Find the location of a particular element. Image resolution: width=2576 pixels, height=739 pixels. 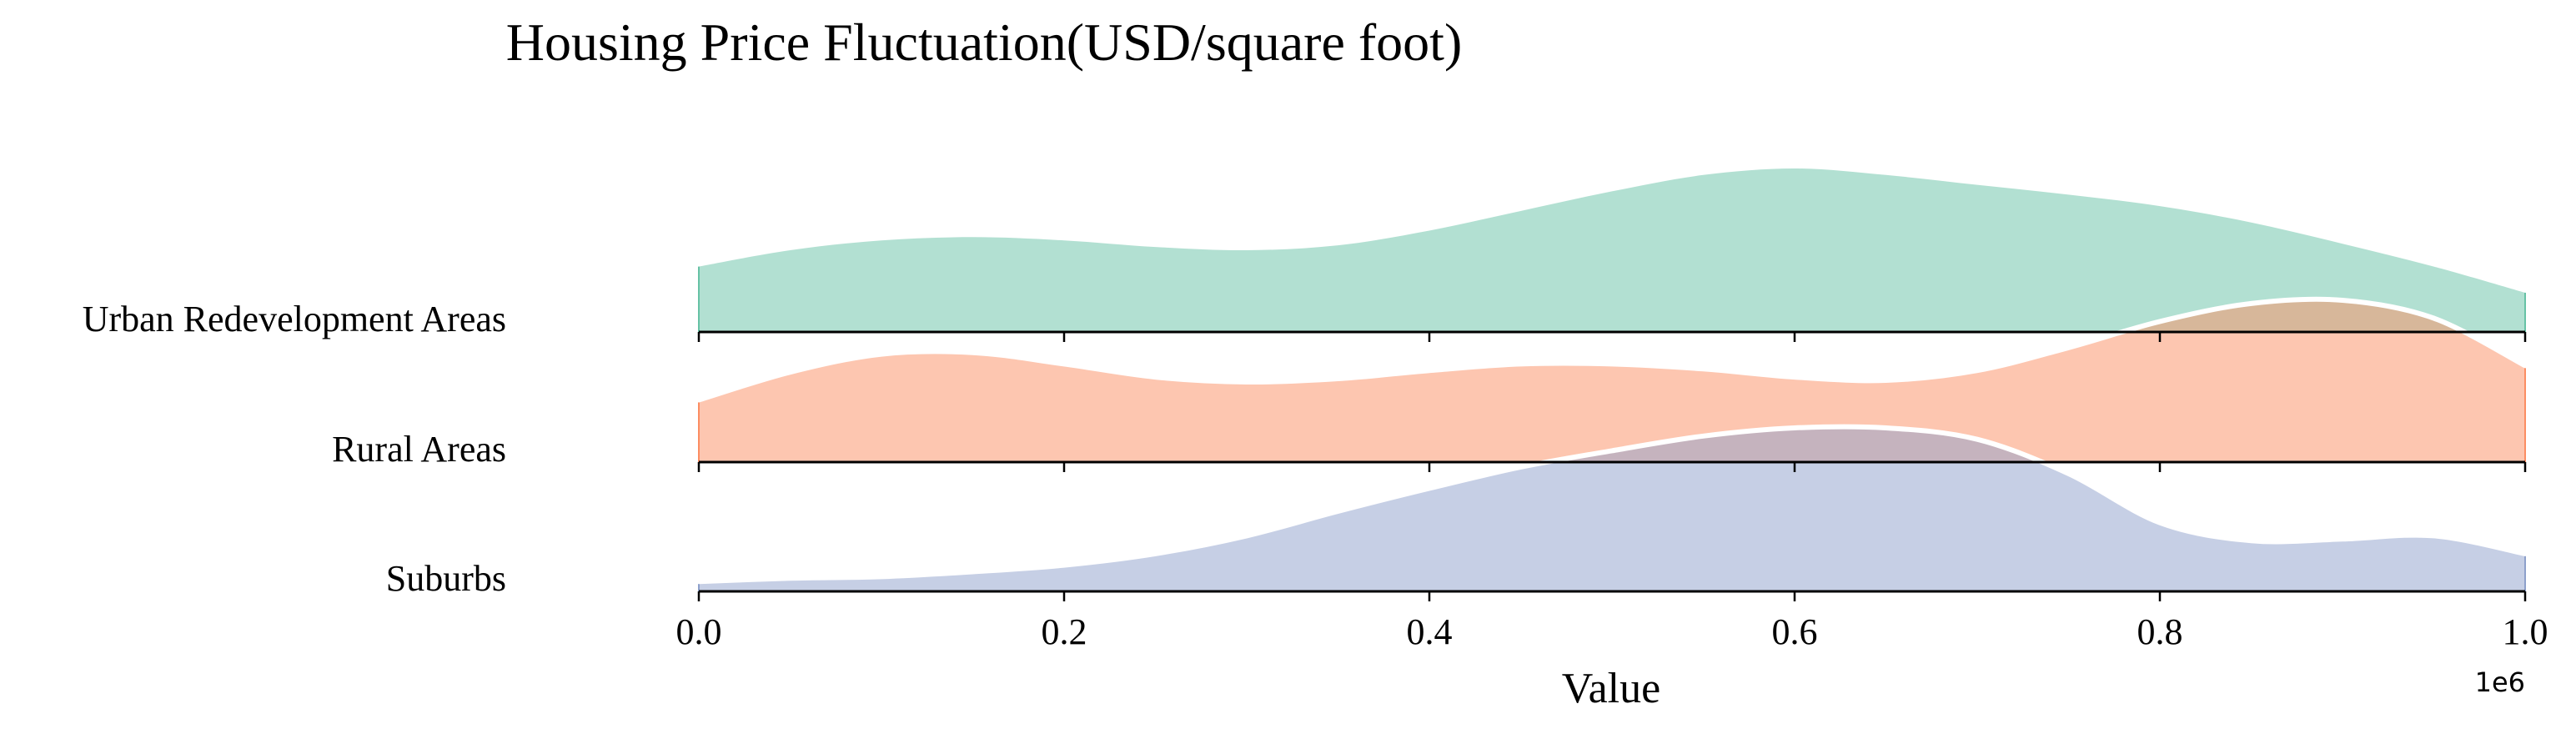

category-label-suburbs: Suburbs is located at coordinates (446, 578).